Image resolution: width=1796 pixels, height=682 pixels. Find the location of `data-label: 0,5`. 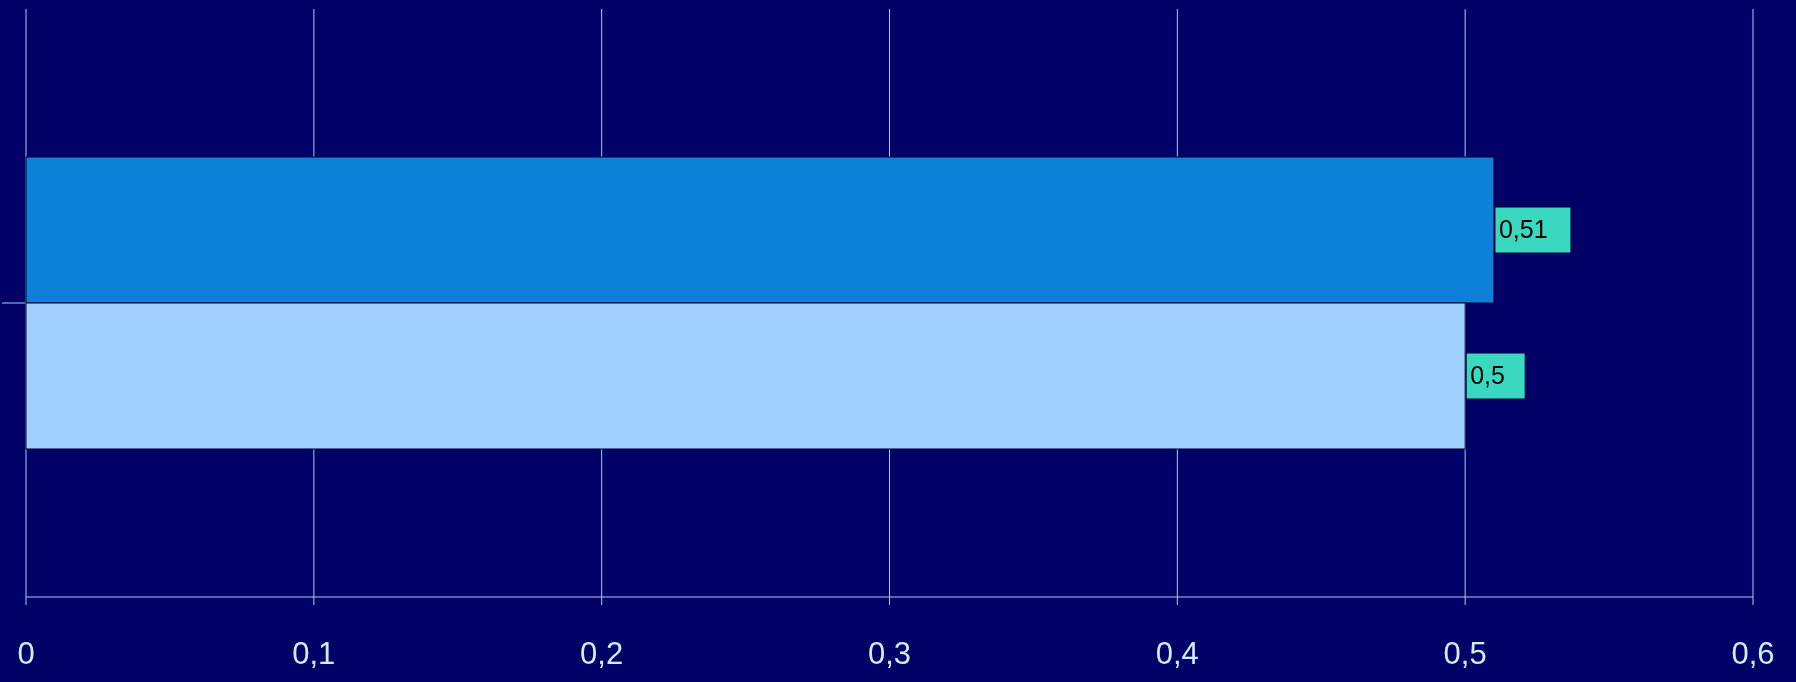

data-label: 0,5 is located at coordinates (1487, 374).